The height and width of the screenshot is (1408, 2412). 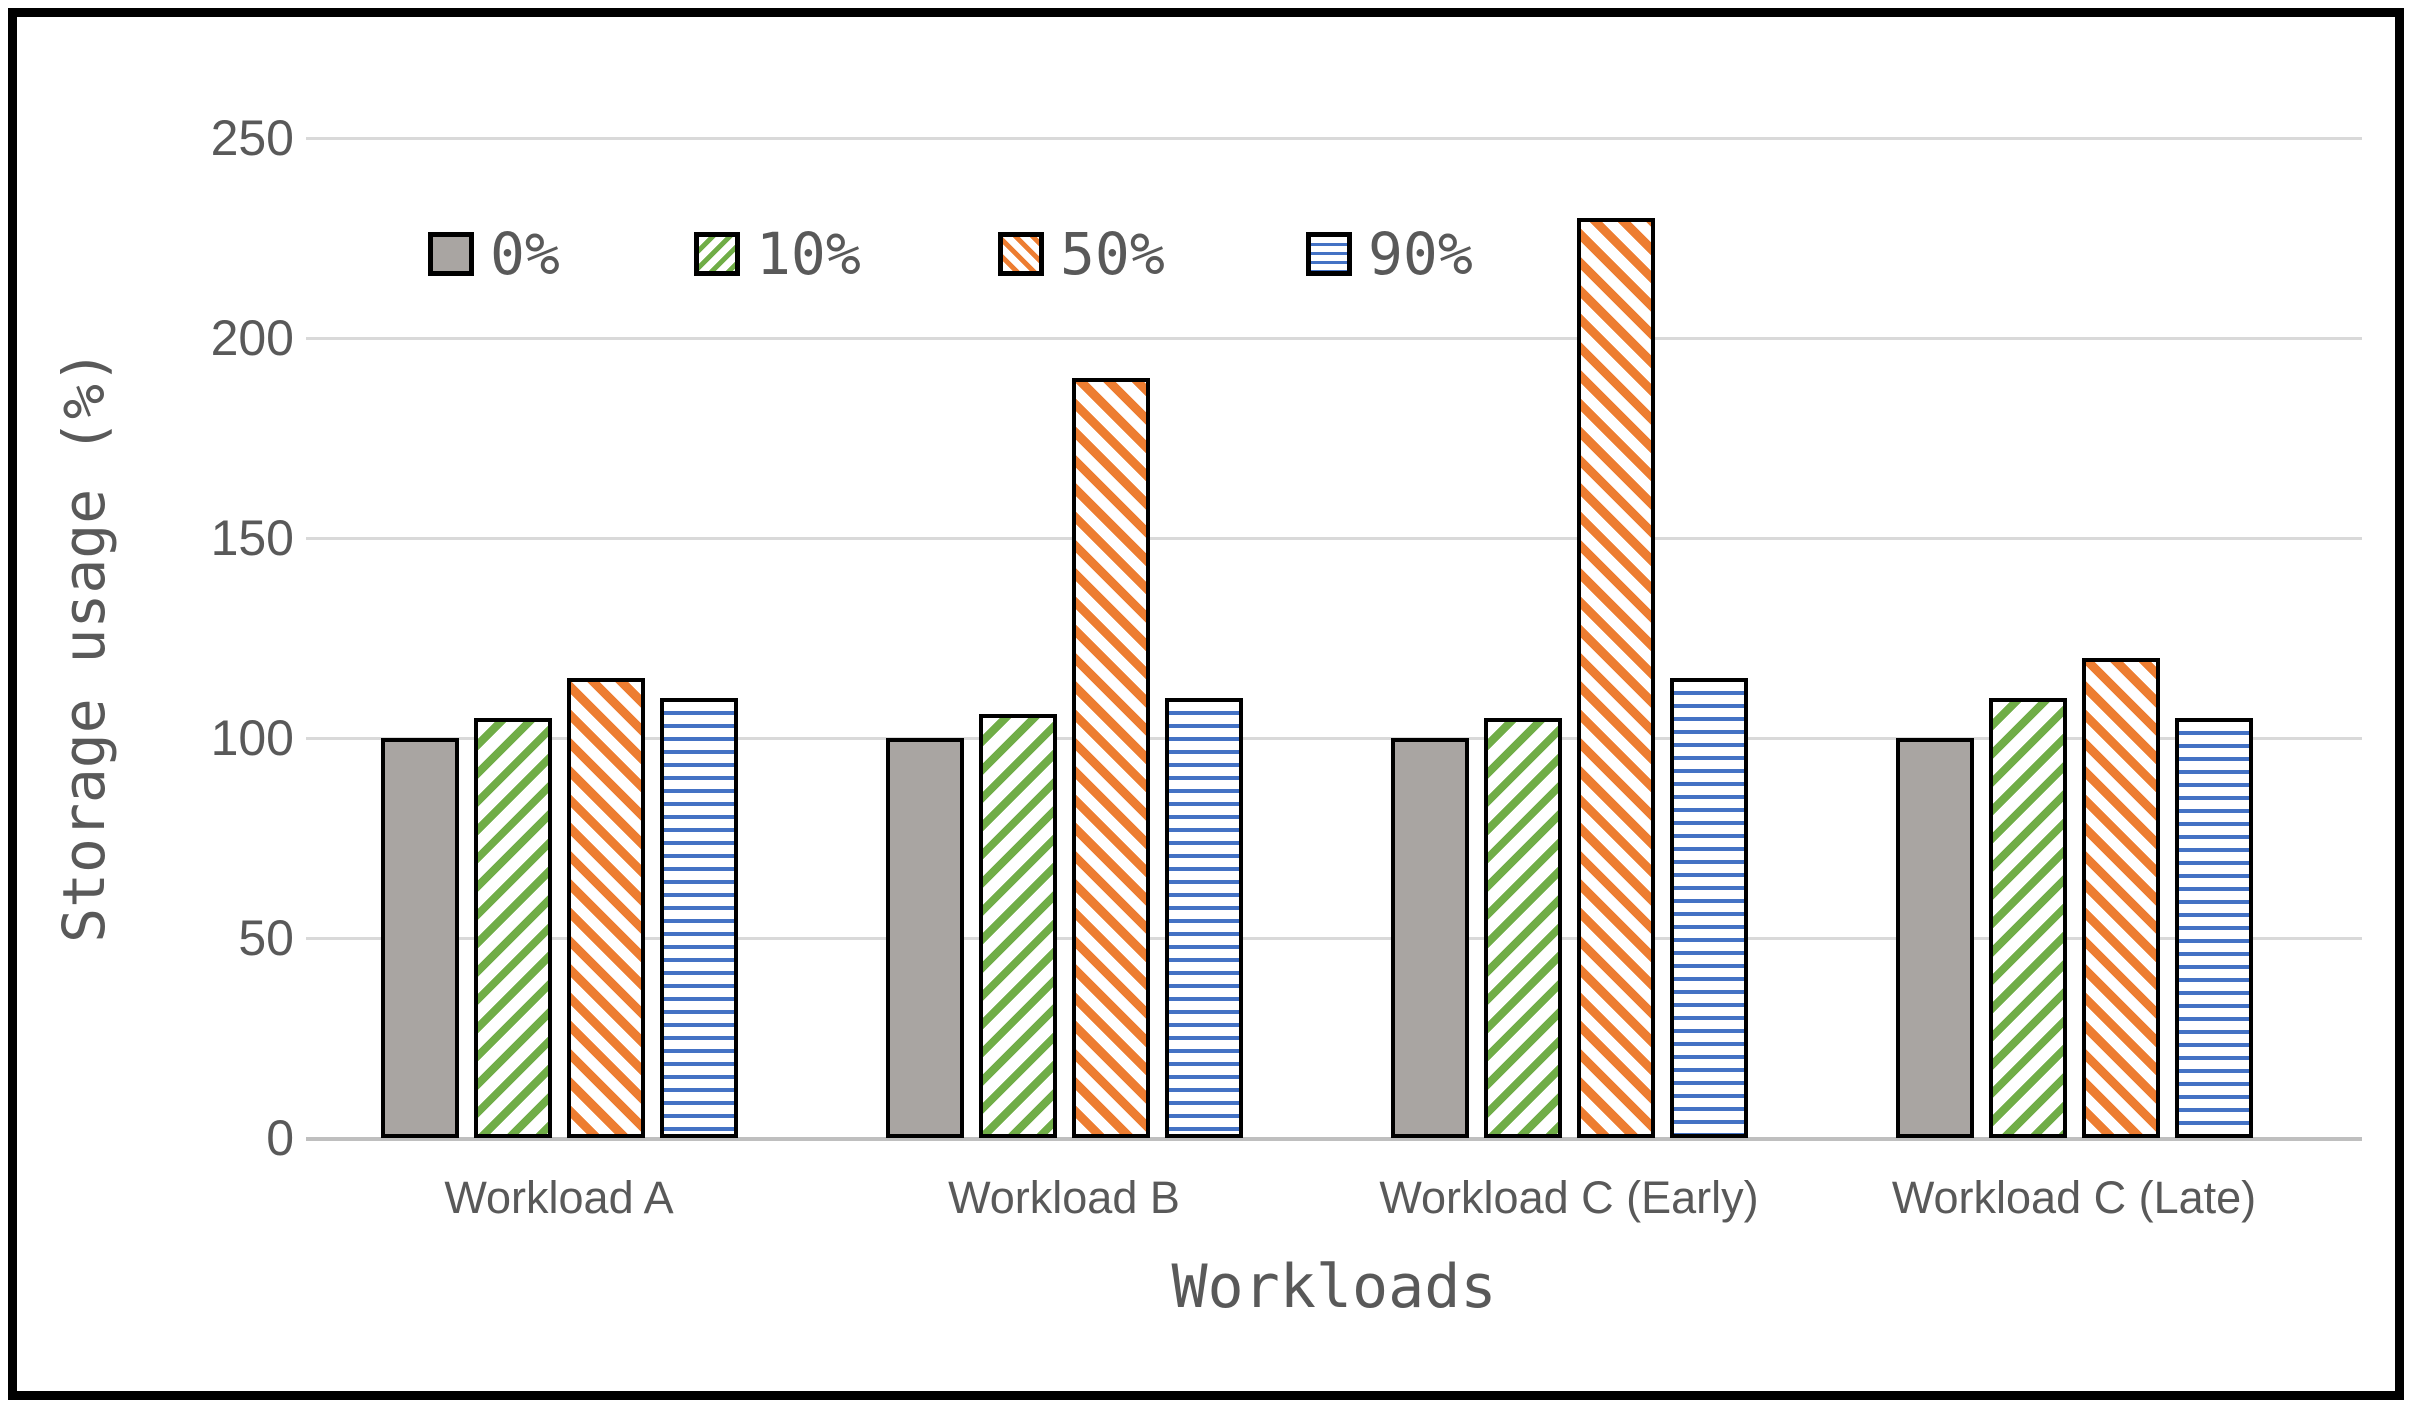 I want to click on legend-swatch-10pct, so click(x=717, y=254).